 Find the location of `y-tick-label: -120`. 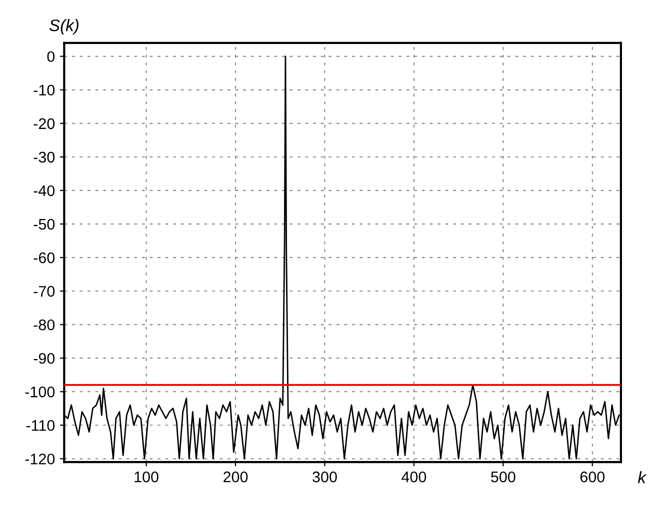

y-tick-label: -120 is located at coordinates (40, 459).